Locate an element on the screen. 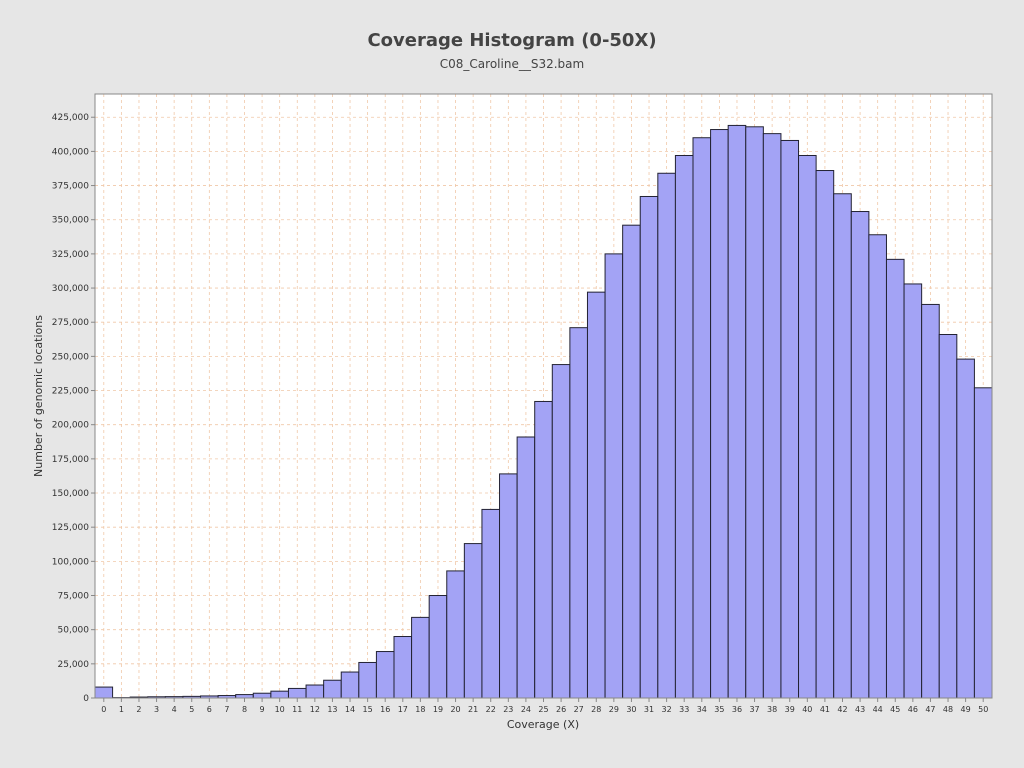 The image size is (1024, 768). x-tick-label: 11 is located at coordinates (297, 709).